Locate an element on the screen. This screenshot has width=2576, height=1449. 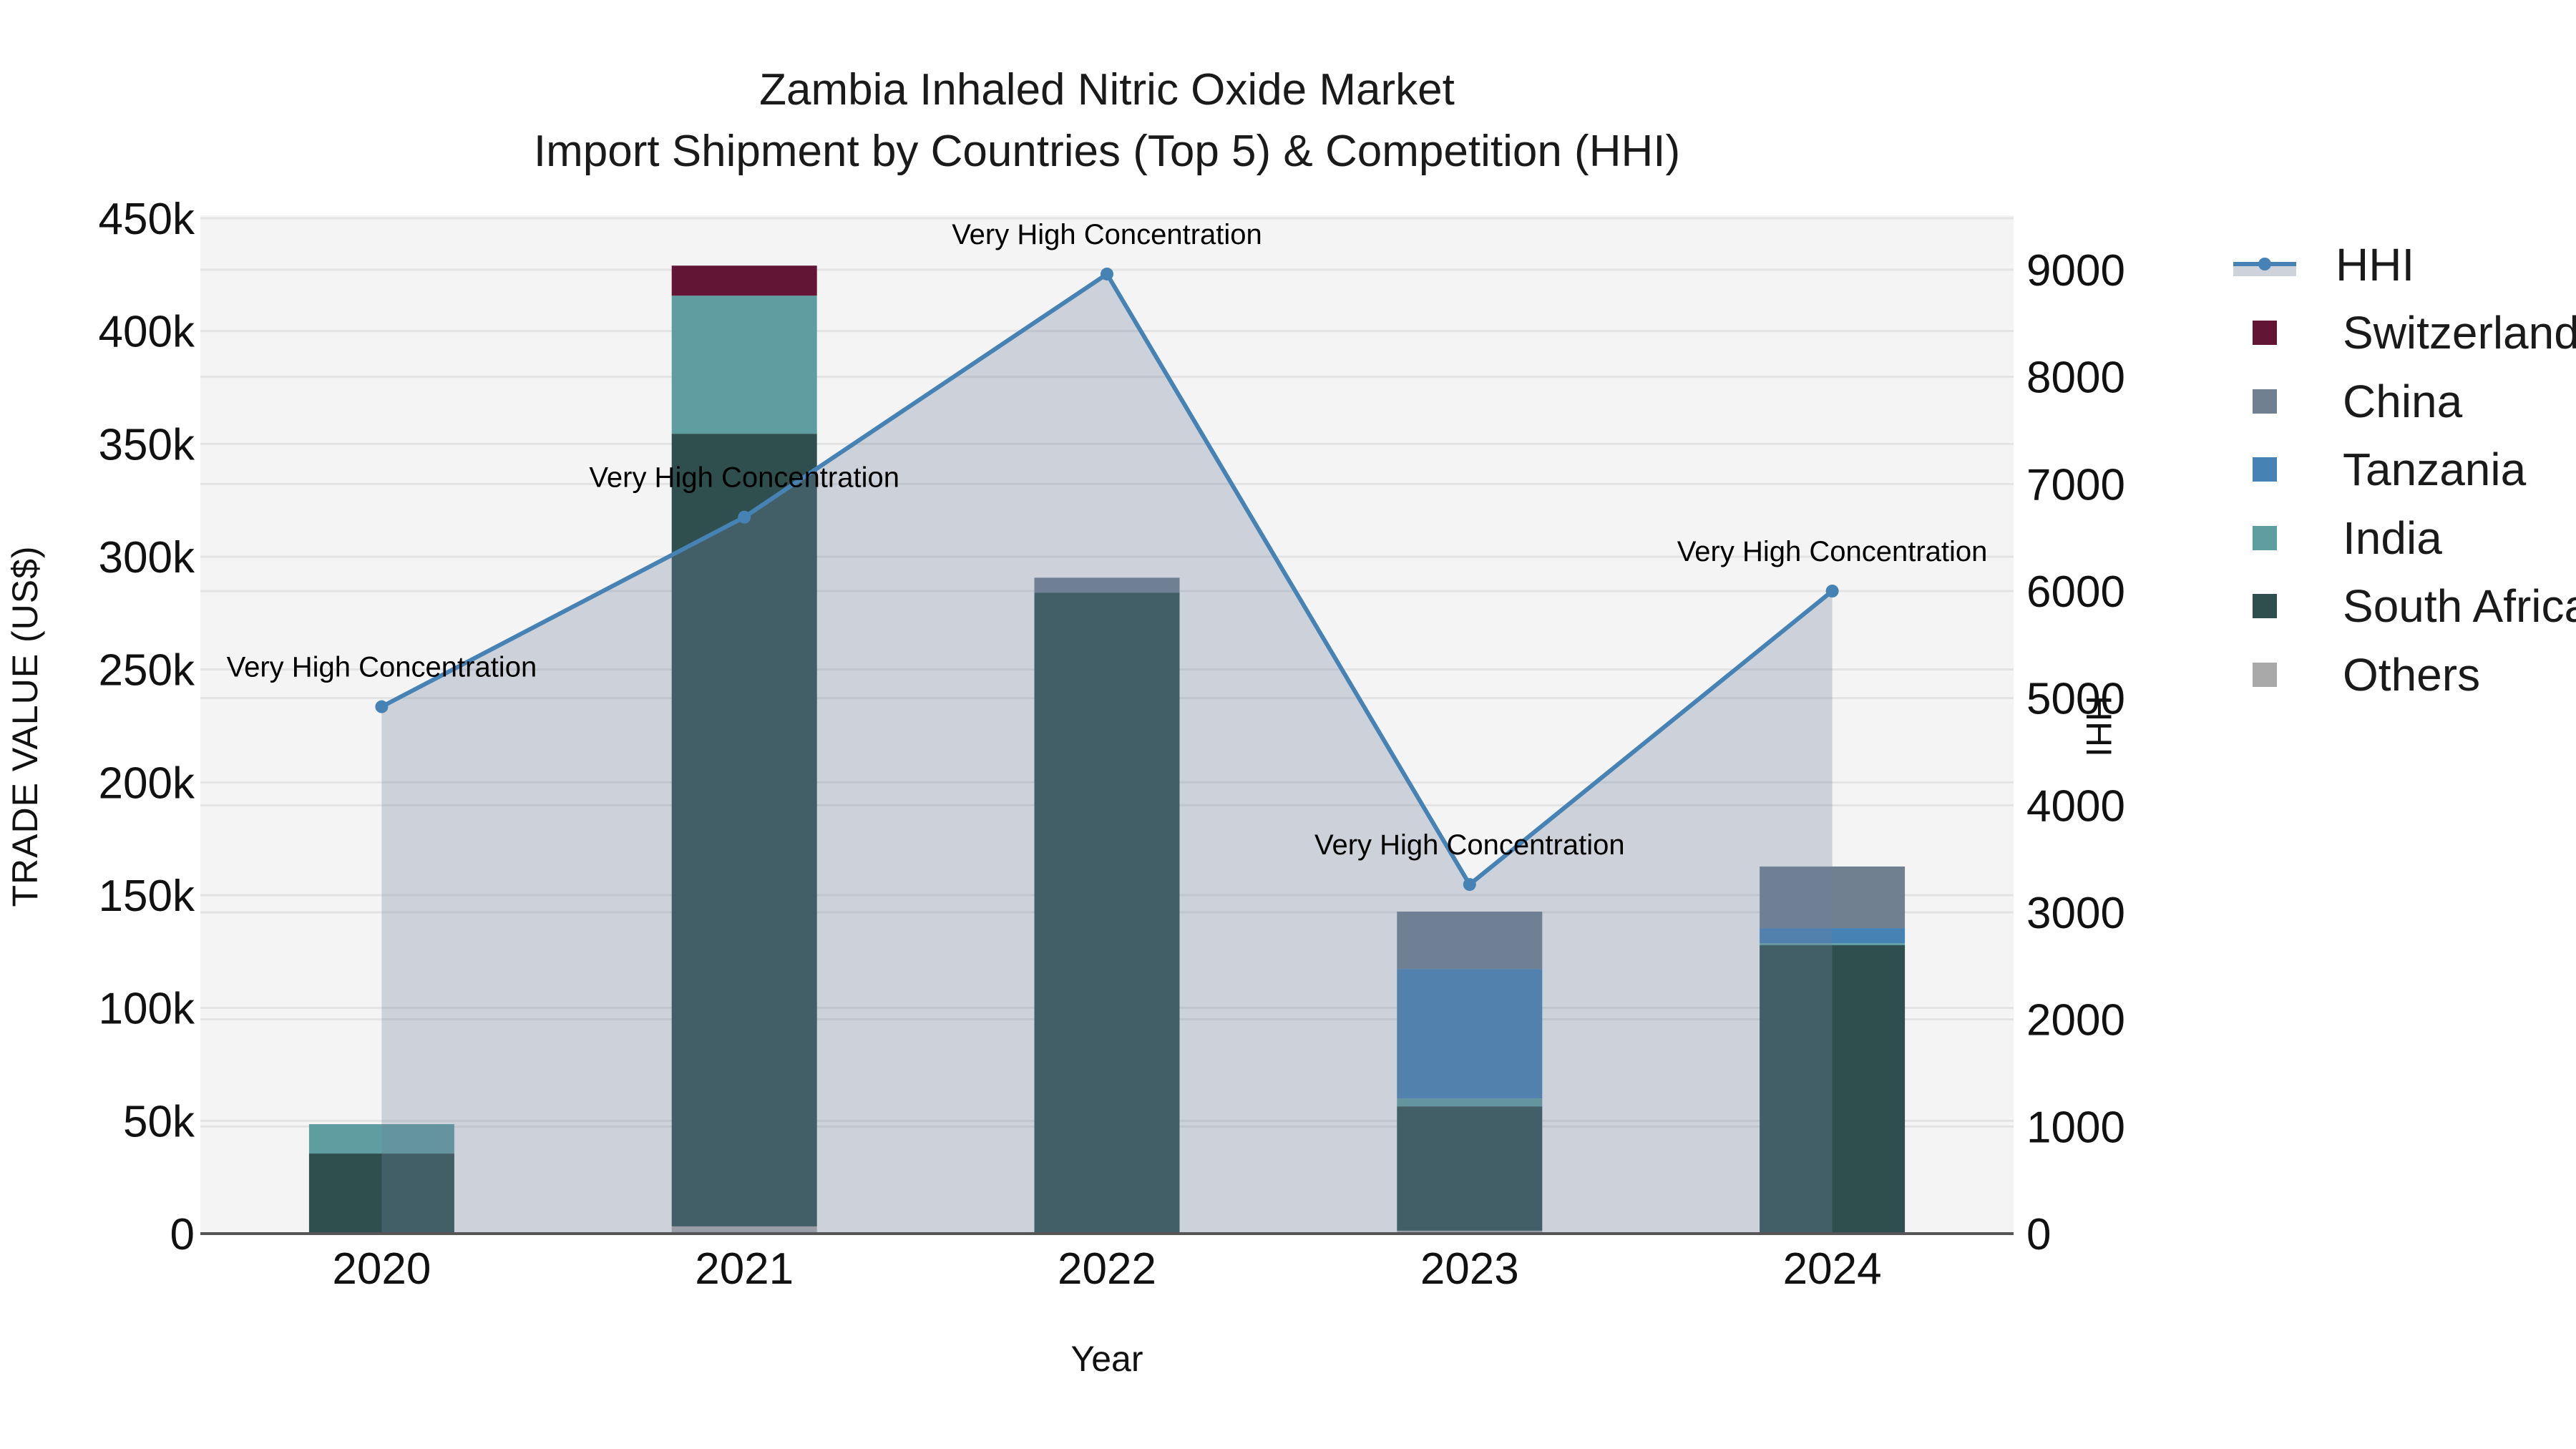
y-tick-label: 300k is located at coordinates (147, 557).